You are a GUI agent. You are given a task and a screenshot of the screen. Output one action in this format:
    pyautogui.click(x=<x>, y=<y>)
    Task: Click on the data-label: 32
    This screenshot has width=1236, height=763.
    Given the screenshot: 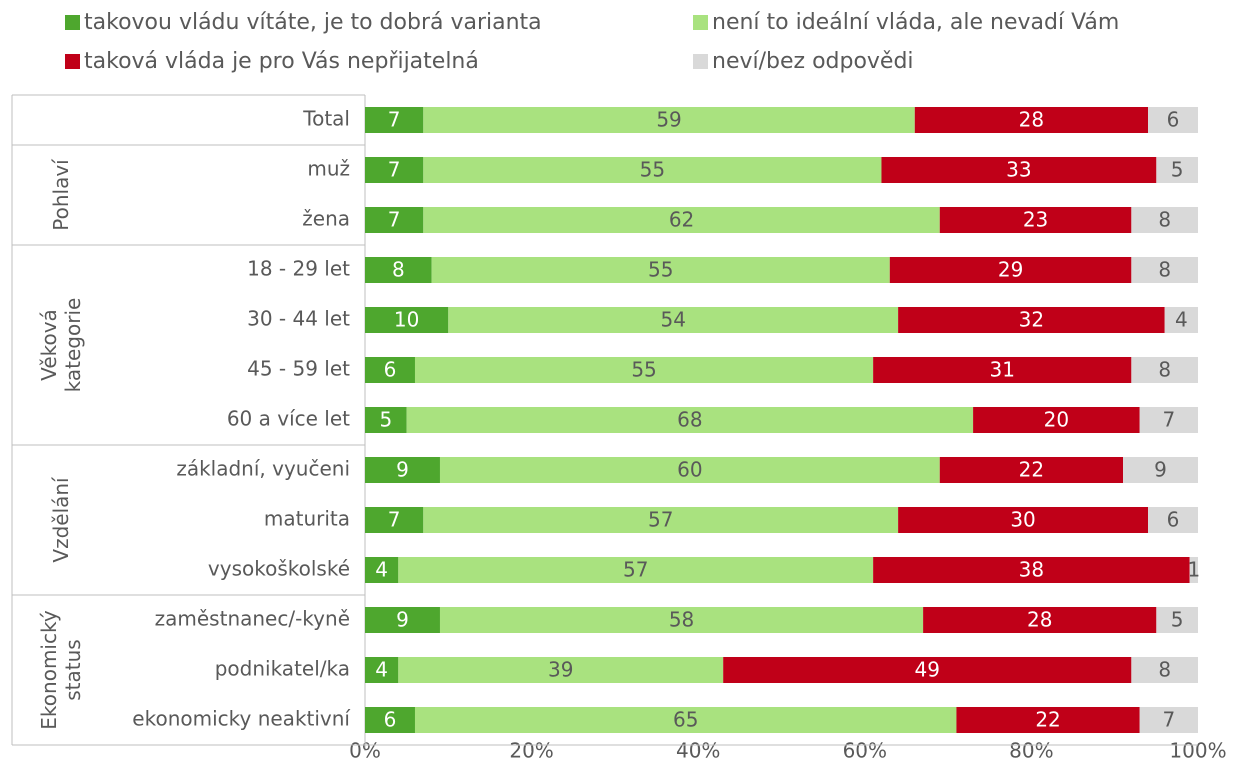 What is the action you would take?
    pyautogui.click(x=1031, y=320)
    